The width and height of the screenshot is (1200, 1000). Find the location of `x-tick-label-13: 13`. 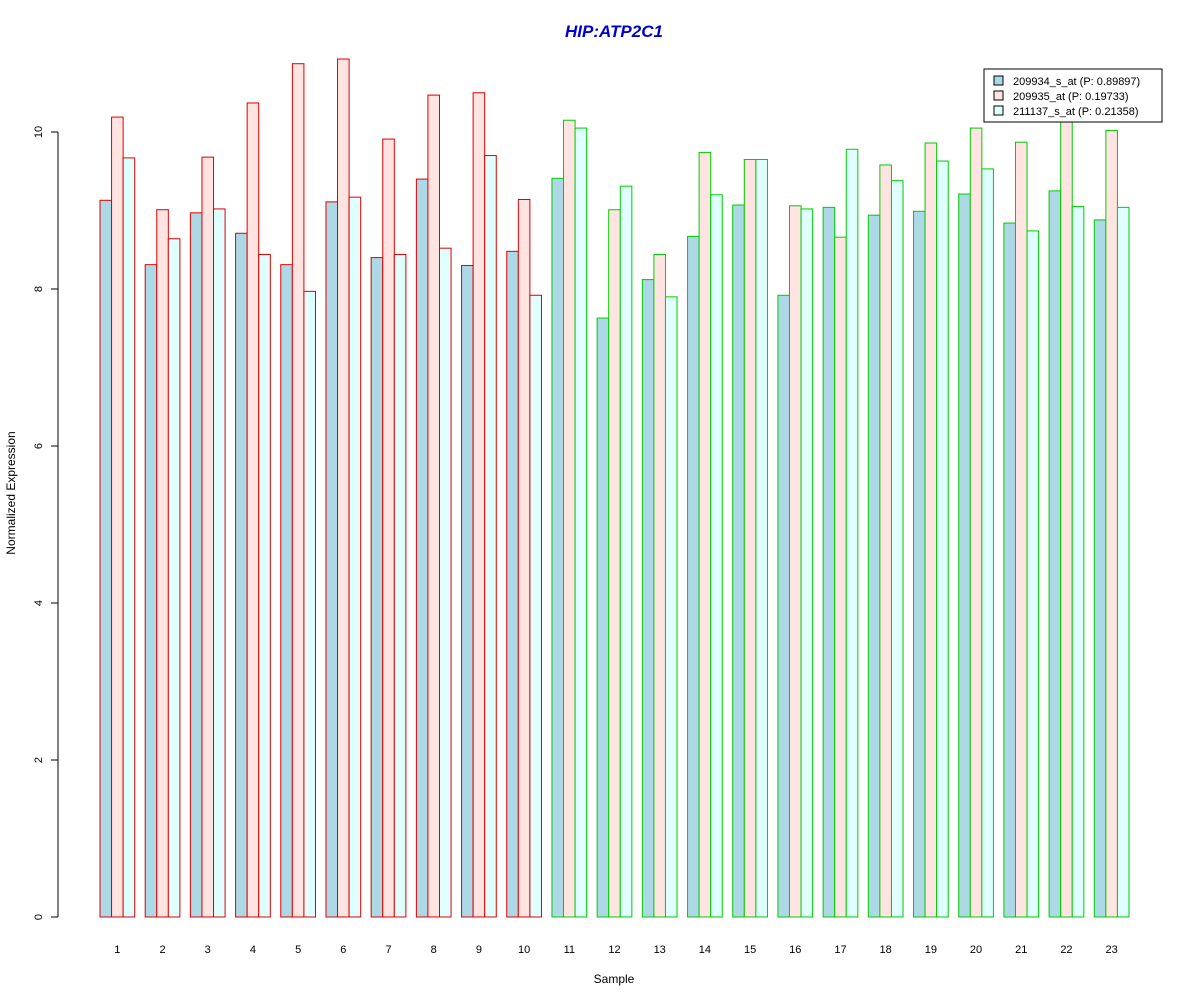

x-tick-label-13: 13 is located at coordinates (660, 950).